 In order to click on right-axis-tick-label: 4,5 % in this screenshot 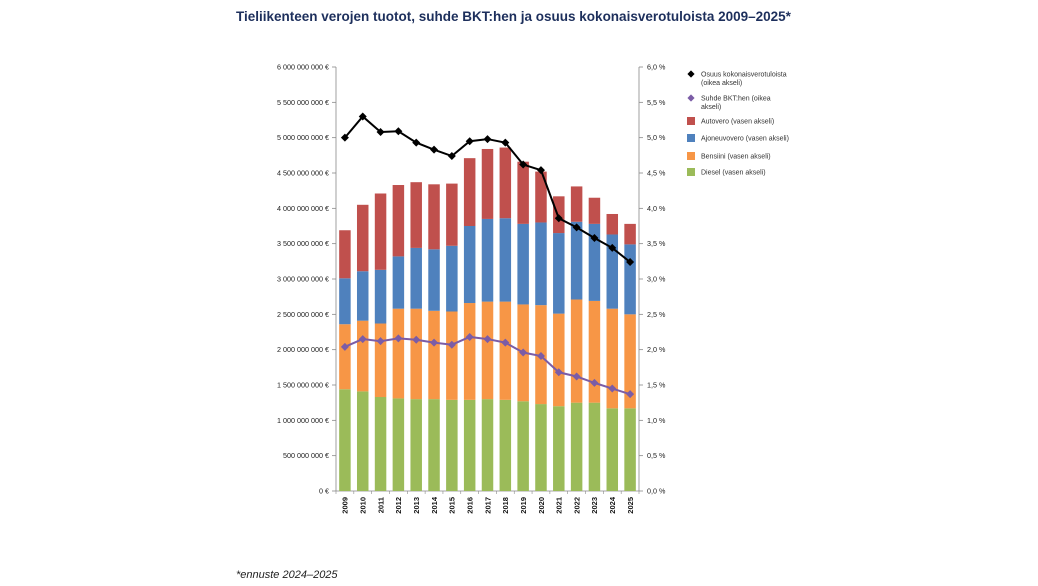, I will do `click(656, 173)`.